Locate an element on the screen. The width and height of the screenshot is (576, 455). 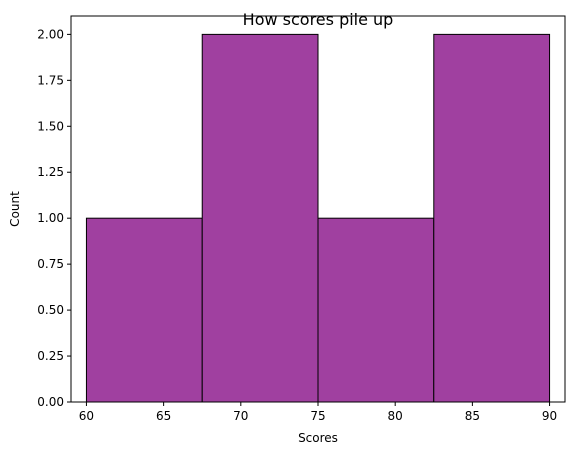
y-tick-label-4: 1.00 is located at coordinates (50, 218).